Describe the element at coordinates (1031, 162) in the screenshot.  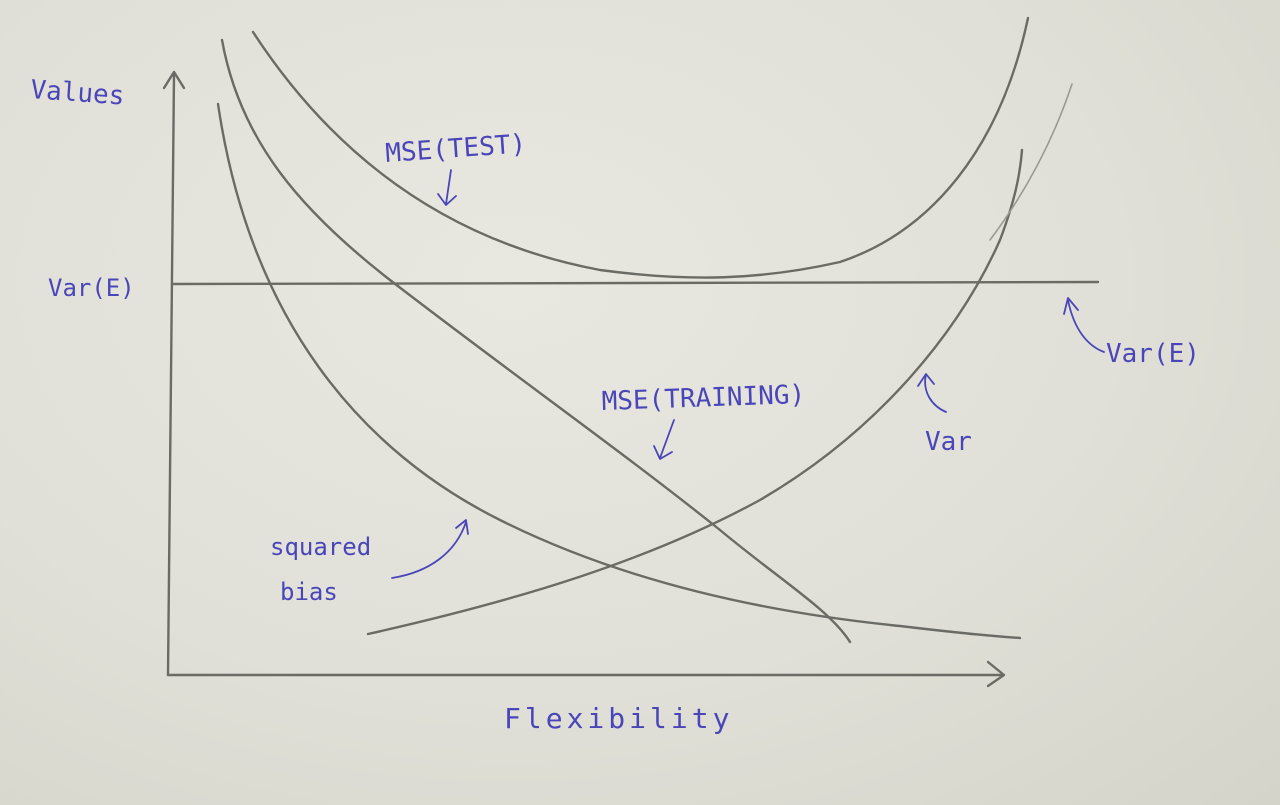
I see `variance-curve-sketch` at that location.